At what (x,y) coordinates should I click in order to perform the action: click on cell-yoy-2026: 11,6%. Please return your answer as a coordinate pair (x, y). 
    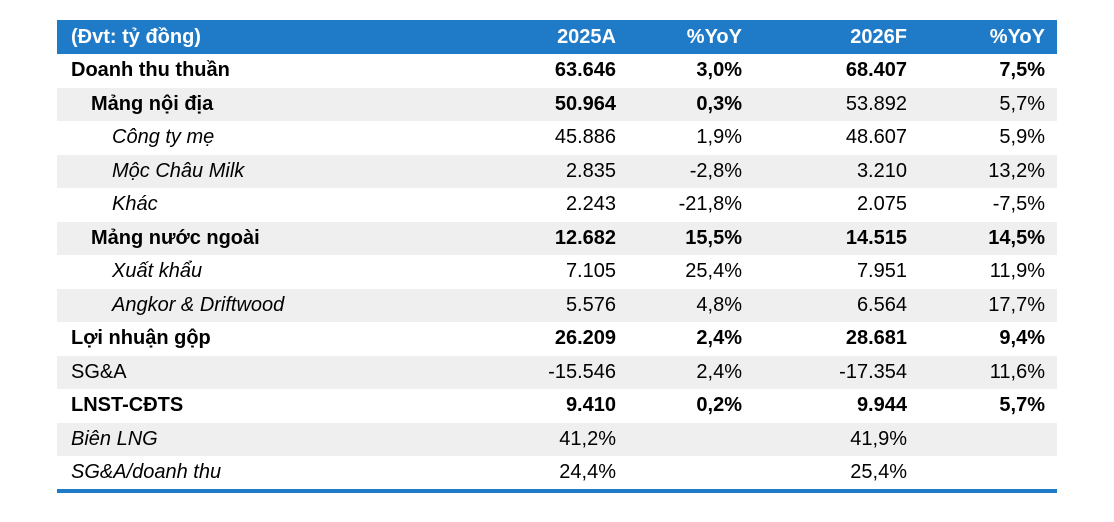
    Looking at the image, I should click on (1017, 371).